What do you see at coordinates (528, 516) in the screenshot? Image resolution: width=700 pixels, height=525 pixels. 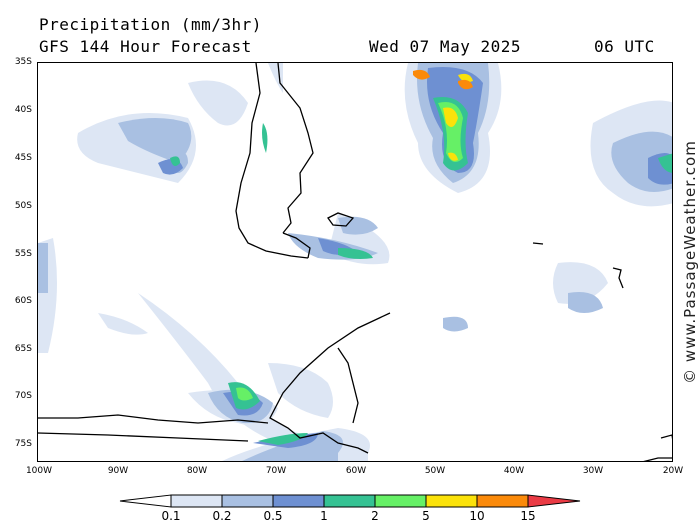 I see `legend-label: 15` at bounding box center [528, 516].